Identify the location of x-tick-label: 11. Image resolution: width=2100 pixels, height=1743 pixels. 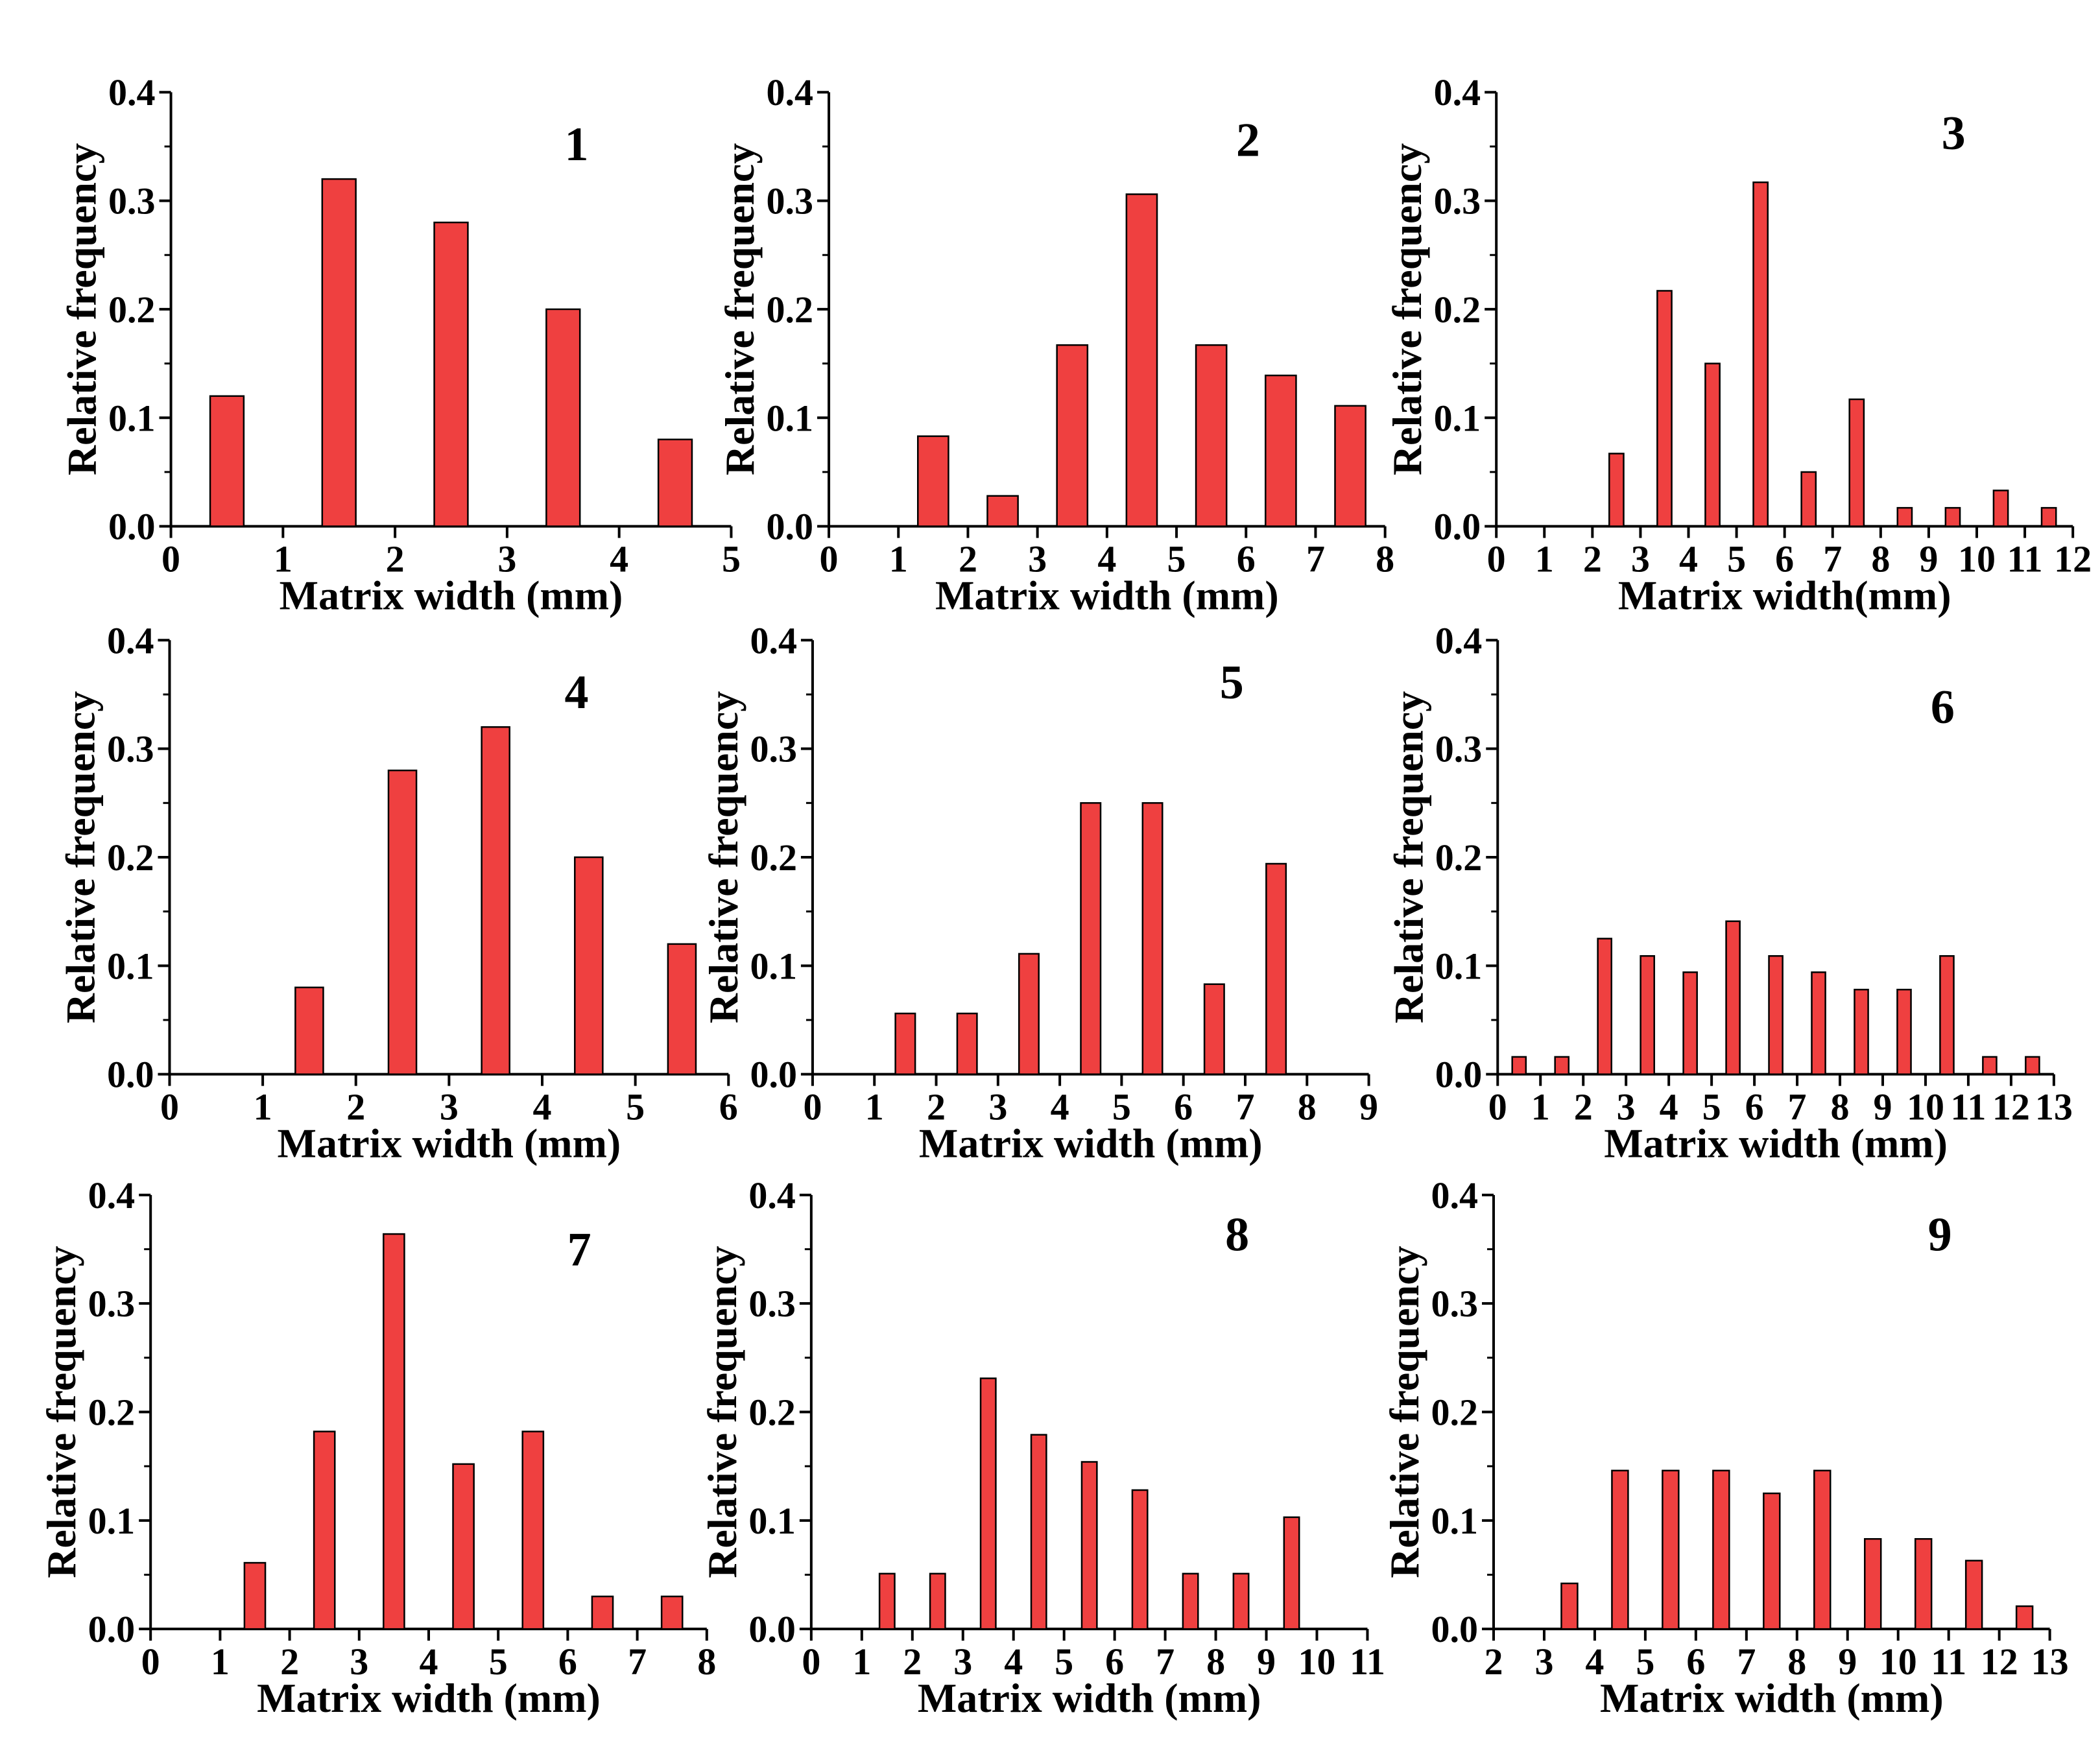
(2025, 559).